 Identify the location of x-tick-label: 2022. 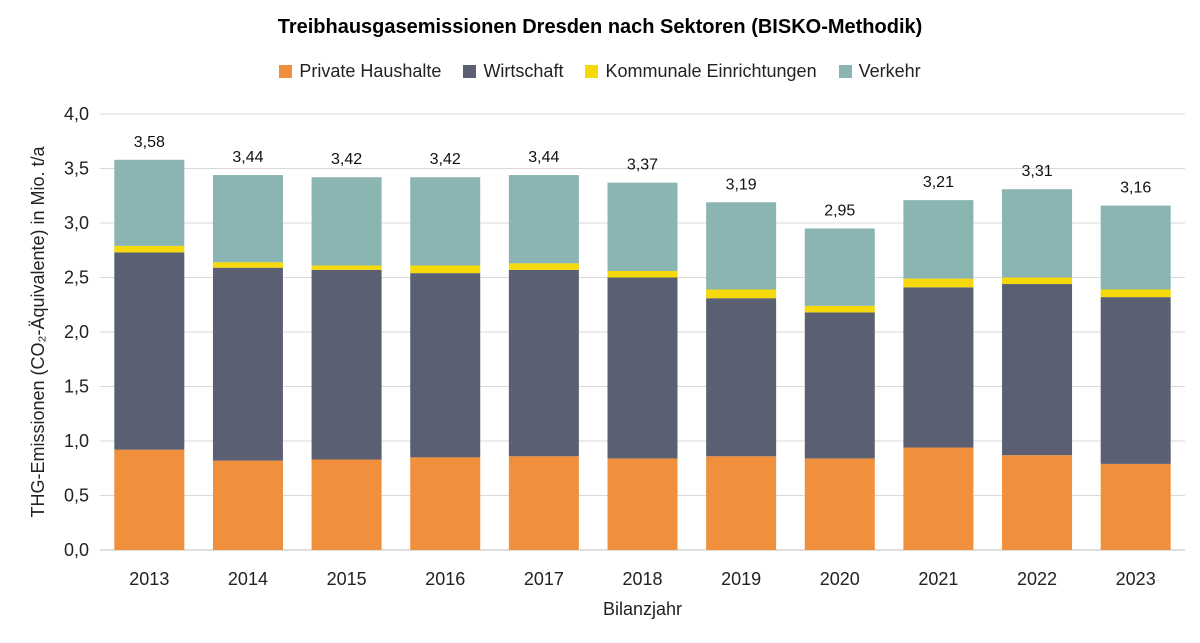
(1037, 579).